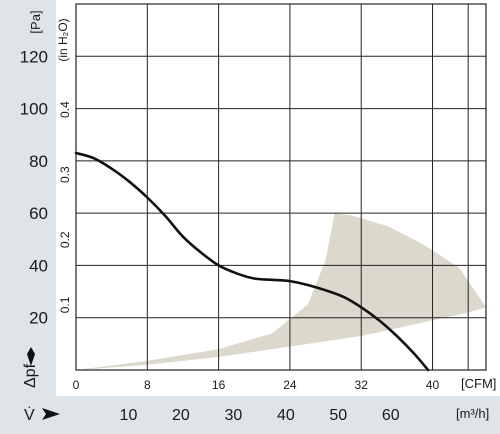  I want to click on pa-tick-label: 20, so click(38, 318).